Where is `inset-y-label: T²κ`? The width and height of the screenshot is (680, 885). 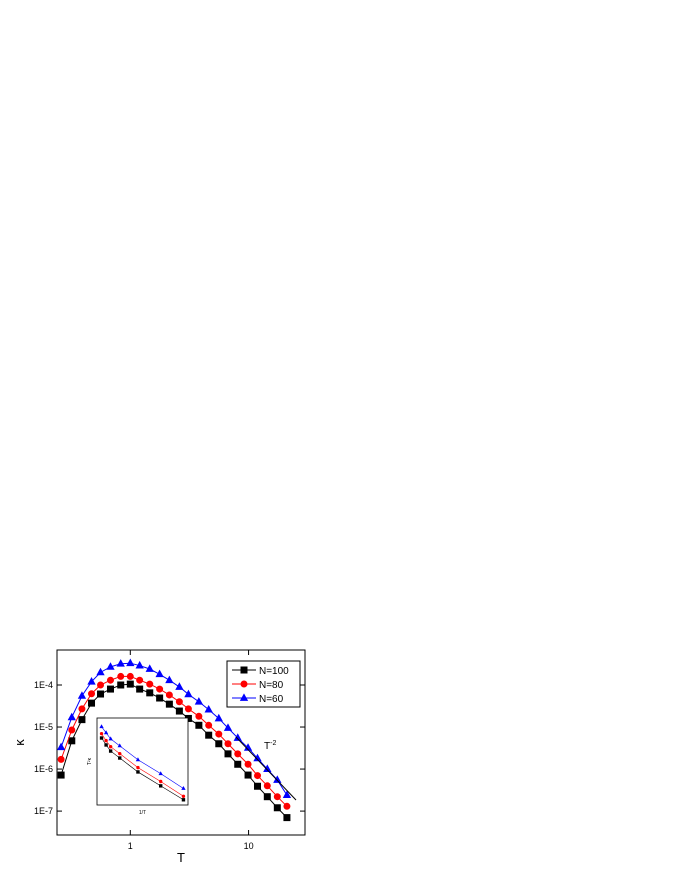 inset-y-label: T²κ is located at coordinates (90, 761).